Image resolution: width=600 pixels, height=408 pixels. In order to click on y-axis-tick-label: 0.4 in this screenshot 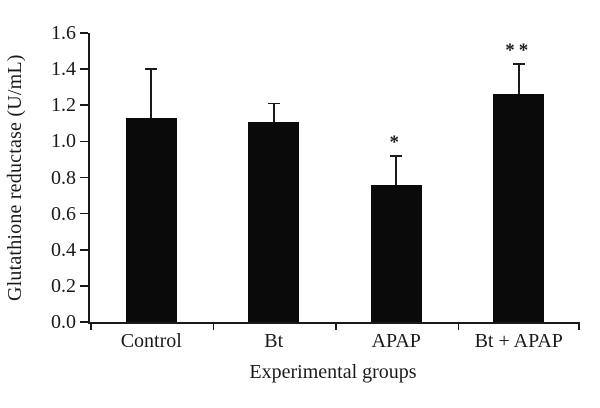, I will do `click(63, 249)`.